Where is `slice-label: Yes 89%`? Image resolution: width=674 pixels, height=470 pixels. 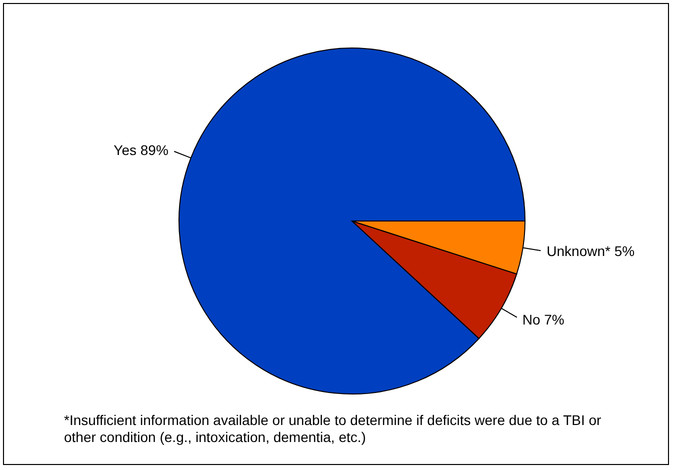 slice-label: Yes 89% is located at coordinates (141, 150).